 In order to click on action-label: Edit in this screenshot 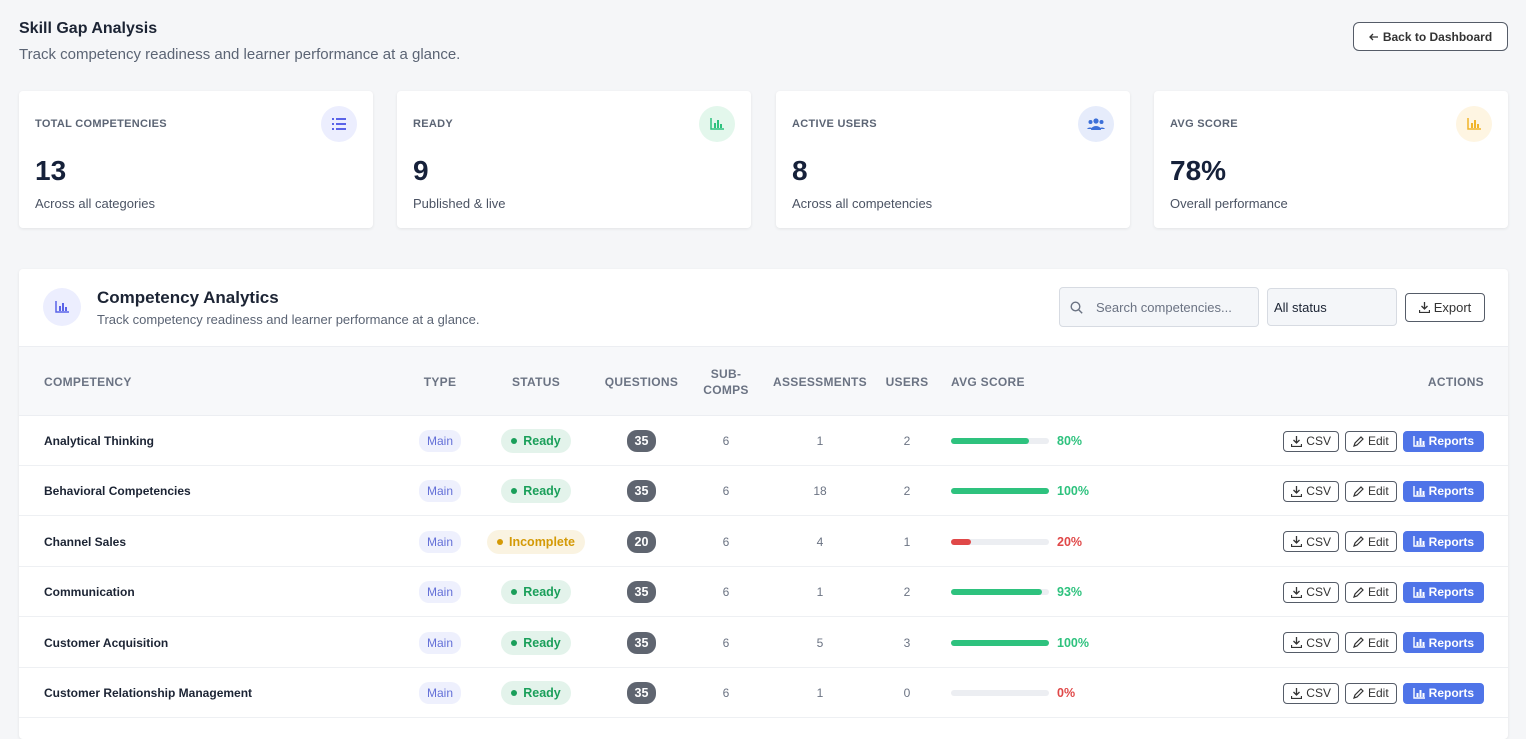, I will do `click(1378, 592)`.